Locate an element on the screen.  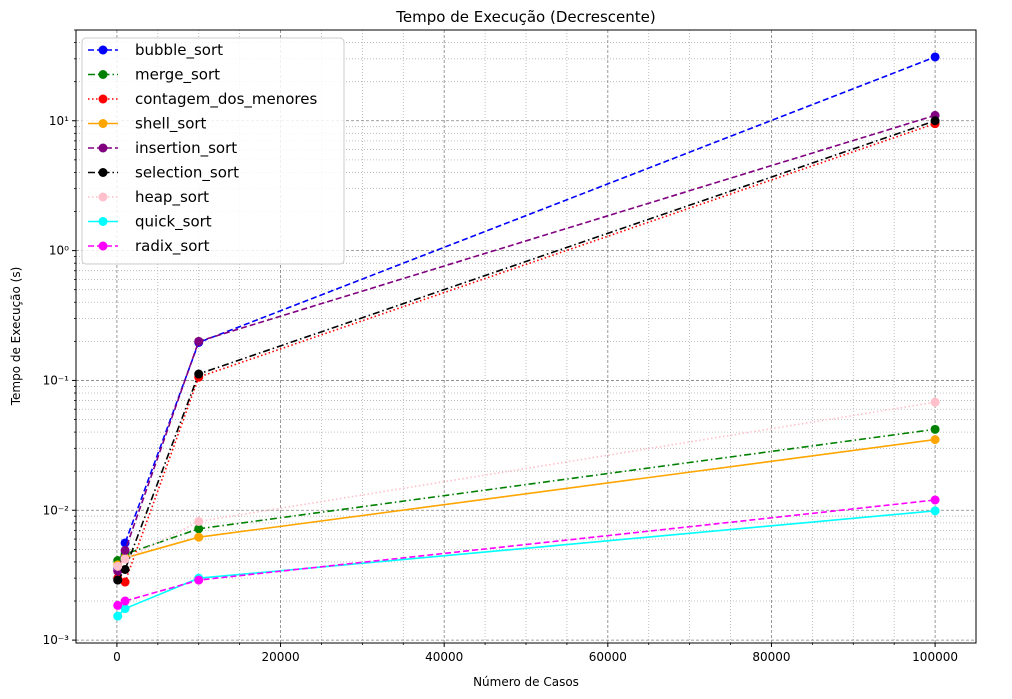
legend-box is located at coordinates (213, 151).